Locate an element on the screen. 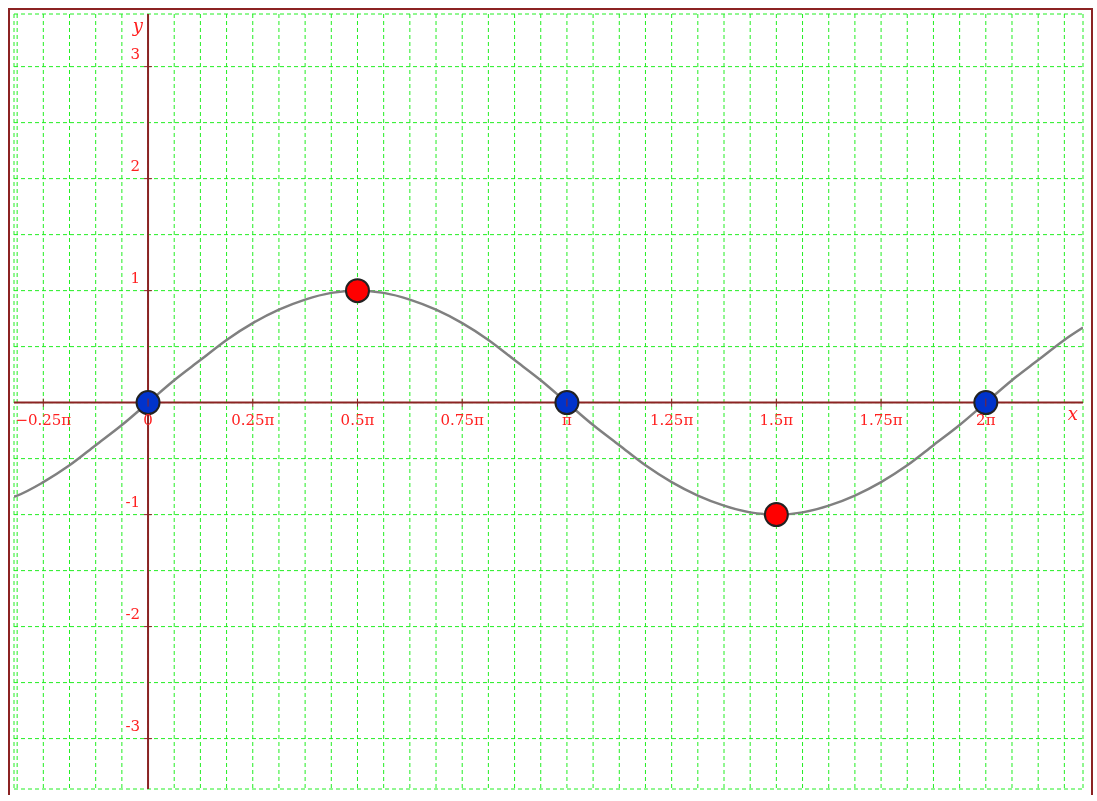 This screenshot has height=801, width=1097. x-tick-label: −0.25π is located at coordinates (43, 419).